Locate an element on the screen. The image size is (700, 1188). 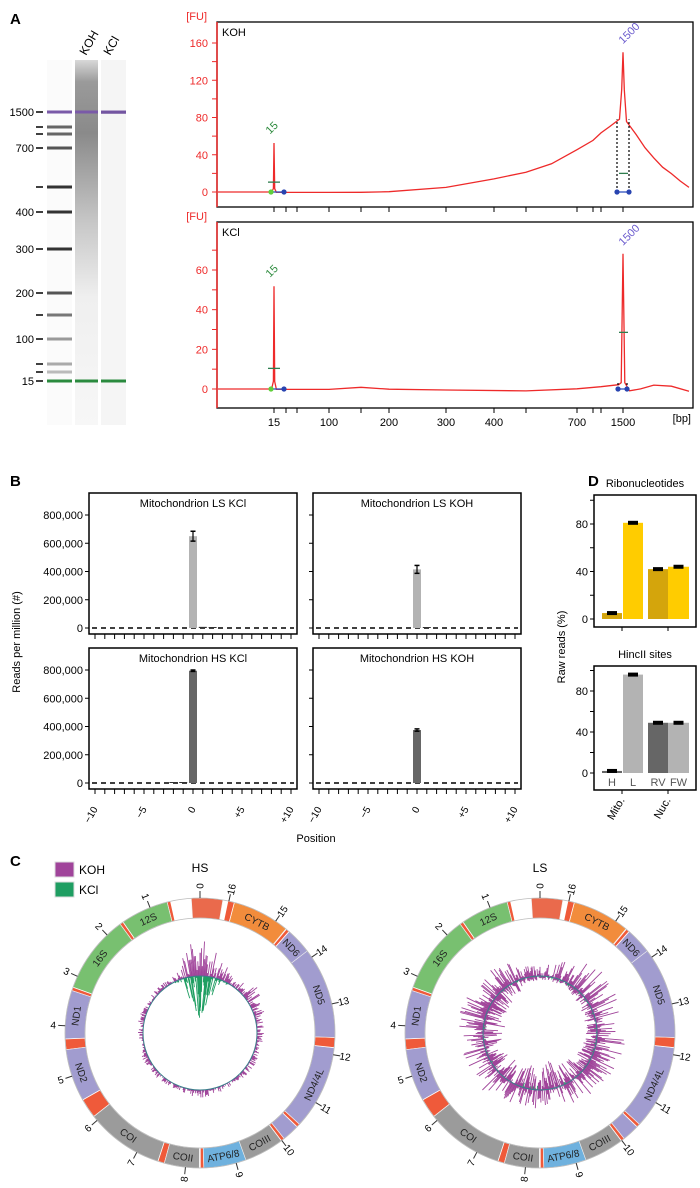
kb-tick-label: 0 is located at coordinates (201, 886).